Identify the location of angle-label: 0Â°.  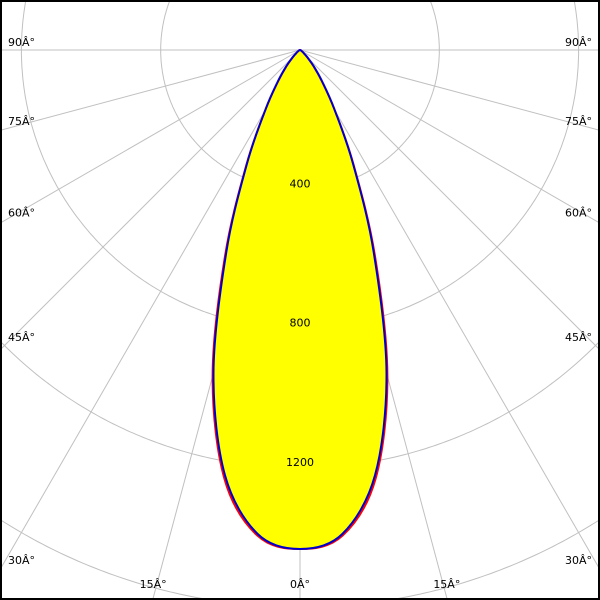
(300, 584).